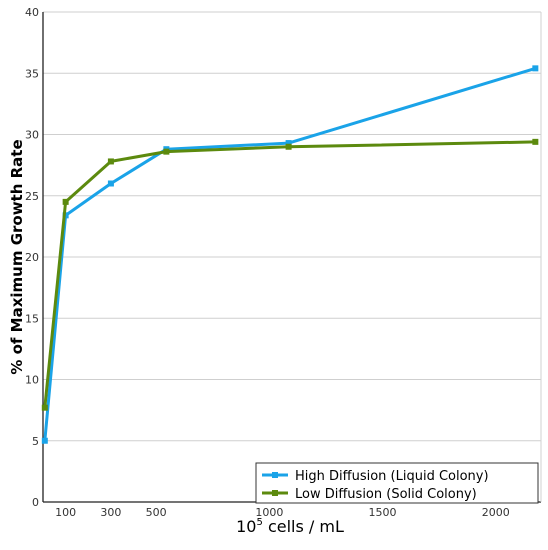 Image resolution: width=548 pixels, height=550 pixels. What do you see at coordinates (32, 196) in the screenshot?
I see `y-tick-label: 25` at bounding box center [32, 196].